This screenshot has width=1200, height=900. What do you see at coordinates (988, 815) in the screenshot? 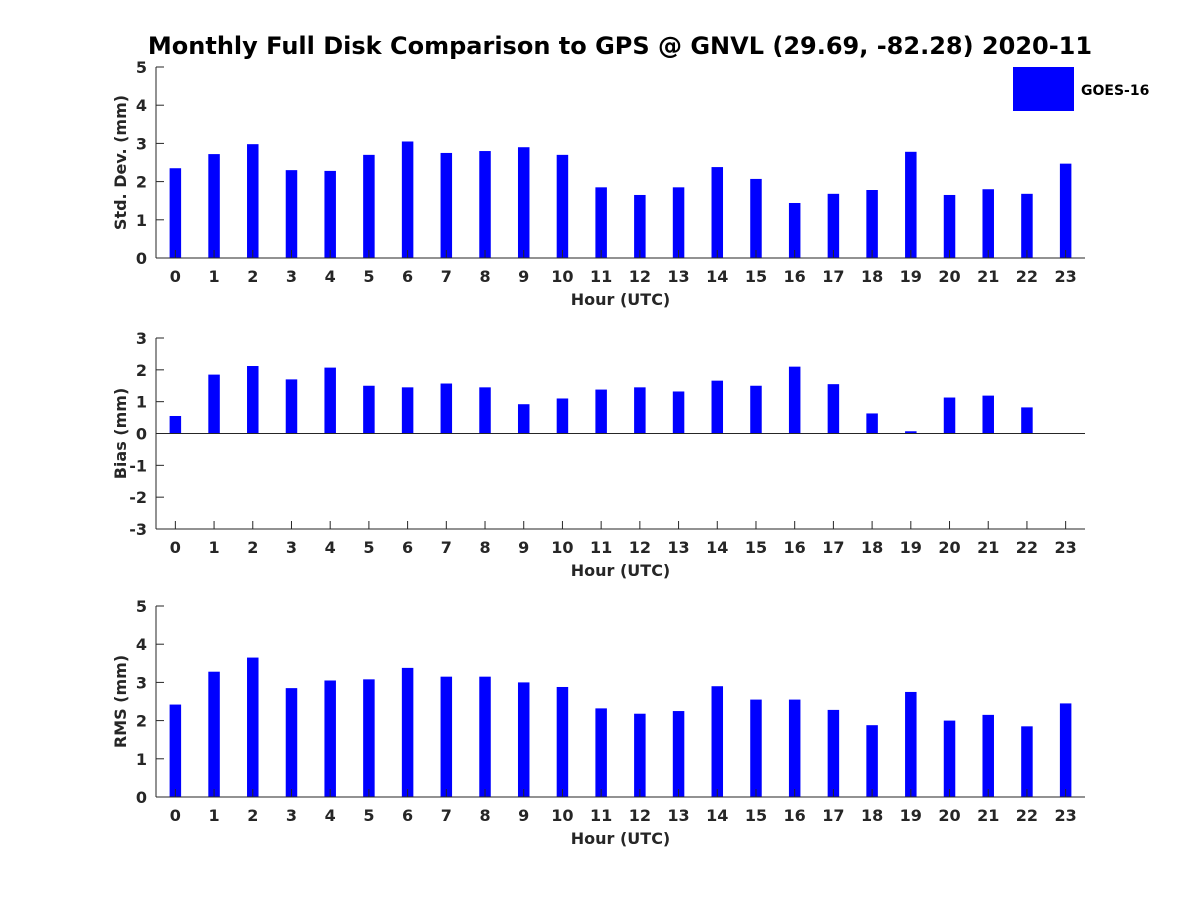
I see `x-tick-label: 21` at bounding box center [988, 815].